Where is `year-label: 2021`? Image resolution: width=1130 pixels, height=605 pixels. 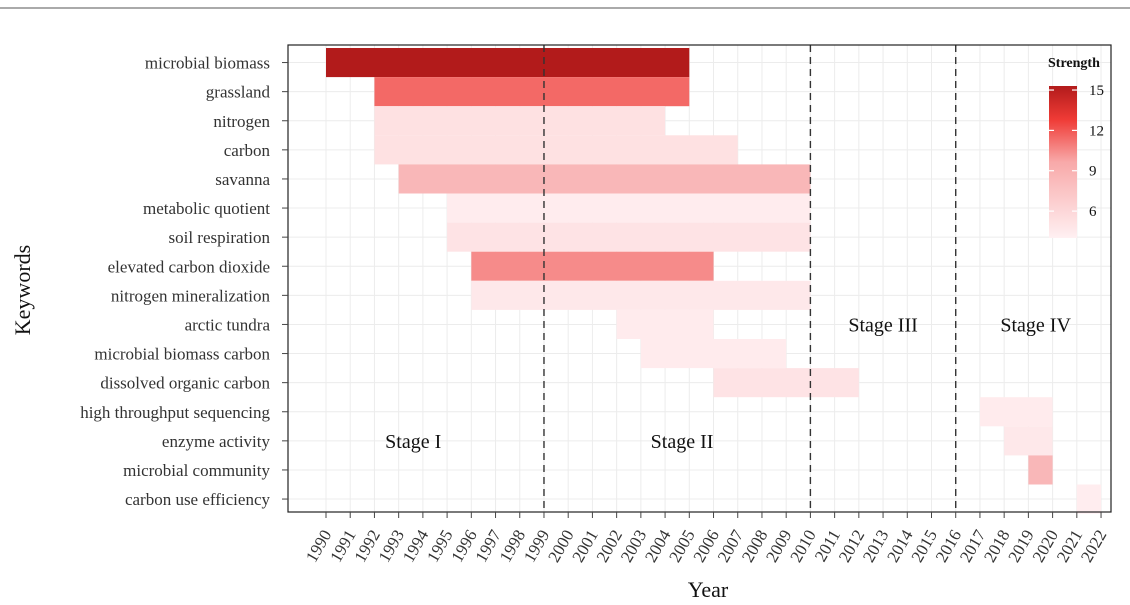
year-label: 2021 is located at coordinates (1069, 546).